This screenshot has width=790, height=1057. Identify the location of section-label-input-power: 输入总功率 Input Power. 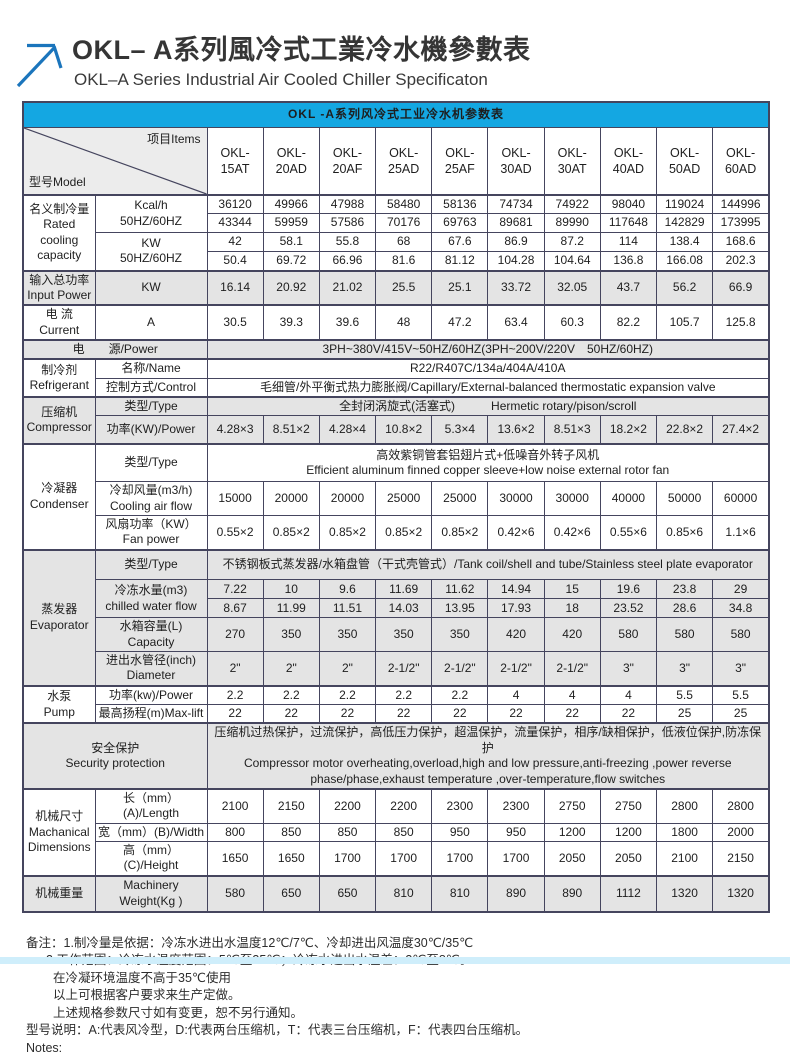
(59, 287).